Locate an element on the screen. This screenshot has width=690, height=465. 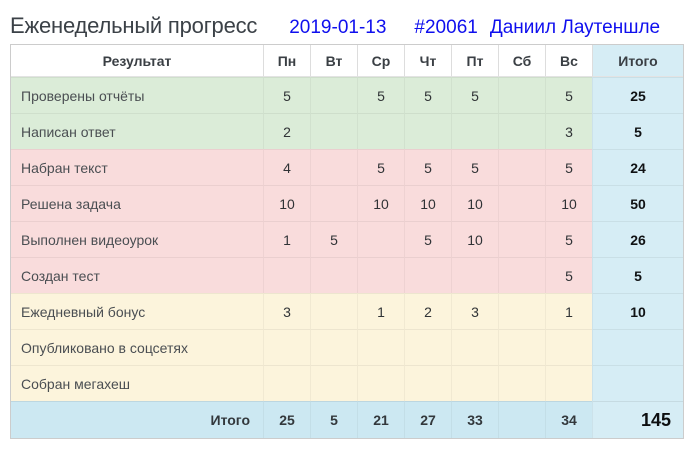
column-header-6: Сб is located at coordinates (521, 61).